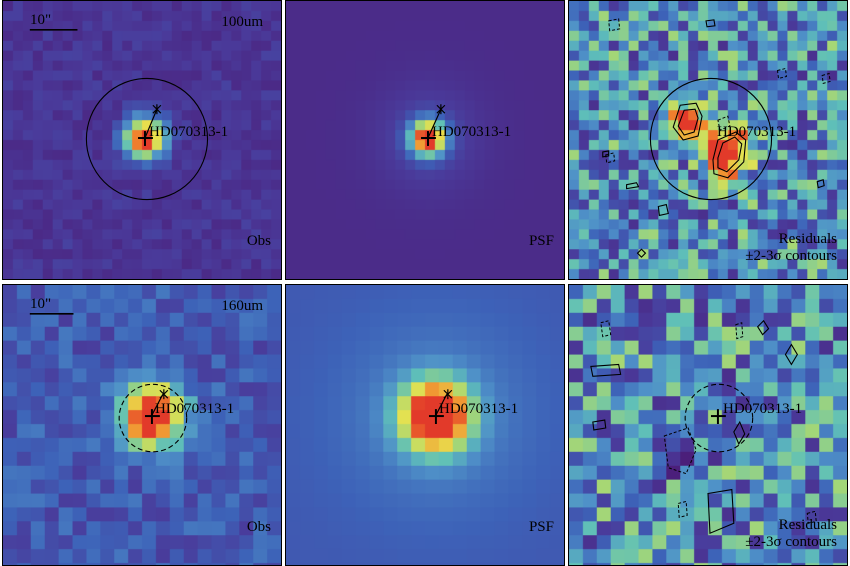 The width and height of the screenshot is (850, 566). Describe the element at coordinates (242, 22) in the screenshot. I see `band-label: 100um` at that location.